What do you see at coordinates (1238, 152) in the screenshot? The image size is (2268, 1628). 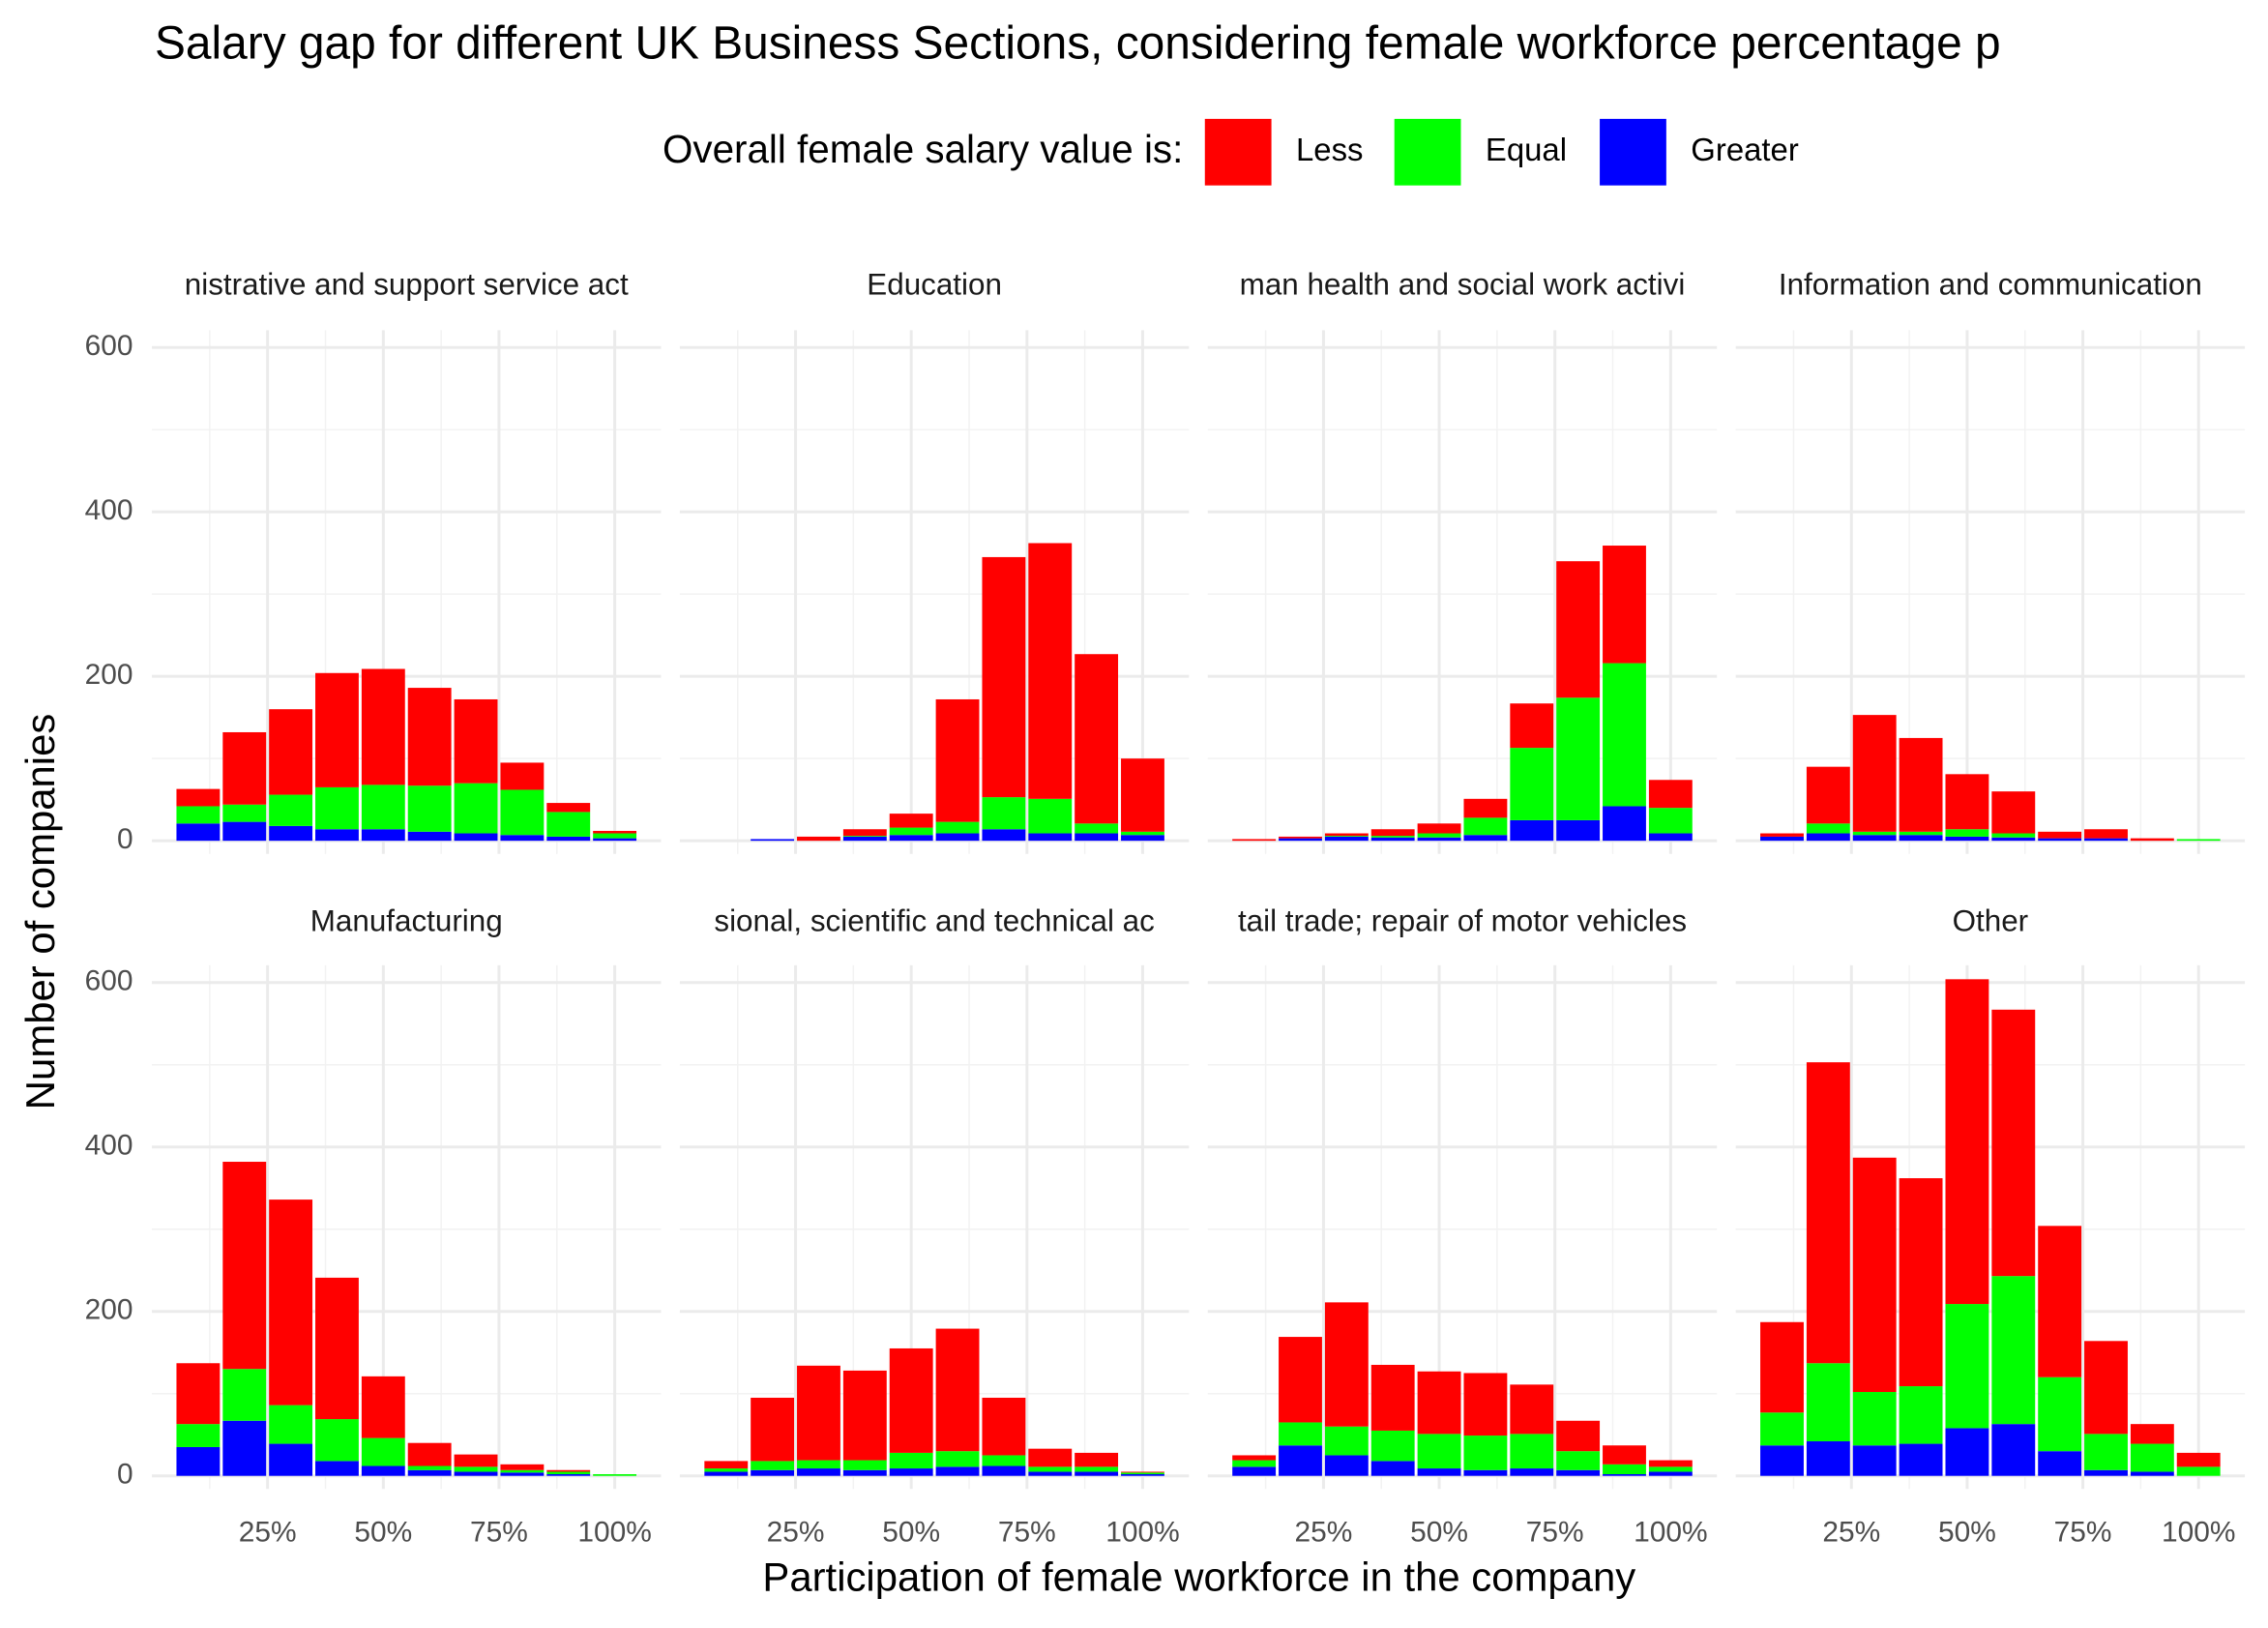 I see `legend-key` at bounding box center [1238, 152].